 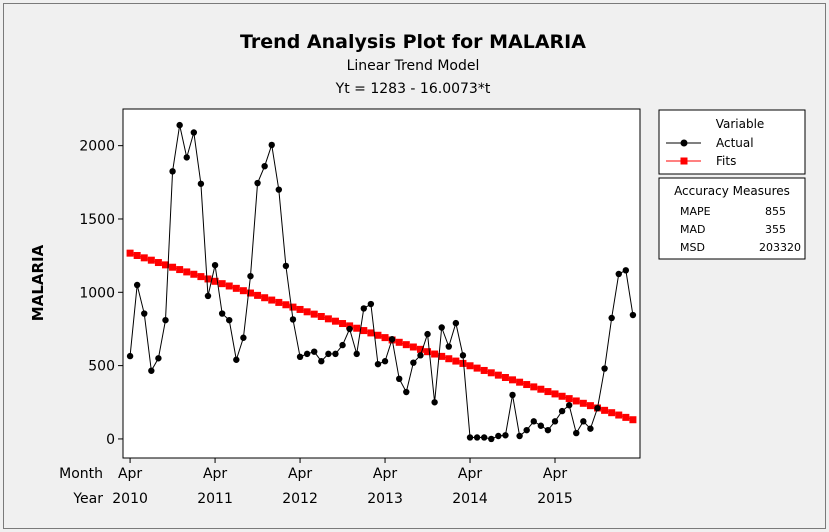 I want to click on accuracy-value-msd: 203320, so click(x=780, y=247).